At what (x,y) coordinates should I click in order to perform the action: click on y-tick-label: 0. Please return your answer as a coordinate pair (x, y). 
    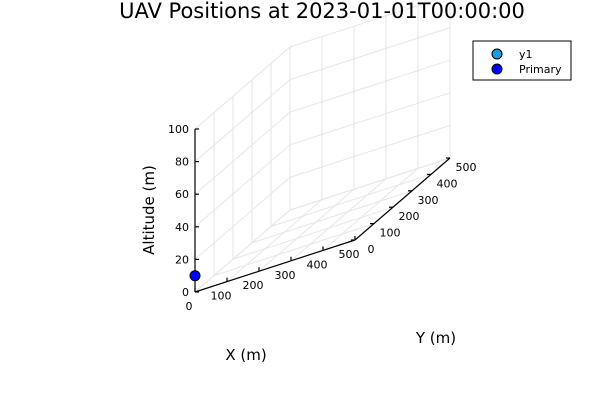
    Looking at the image, I should click on (371, 249).